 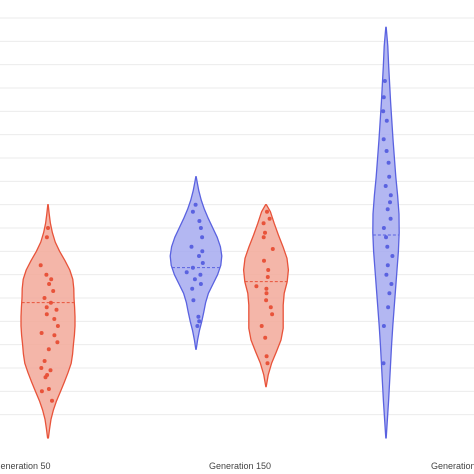 I want to click on x-tick-label: Generation 150, so click(x=240, y=466).